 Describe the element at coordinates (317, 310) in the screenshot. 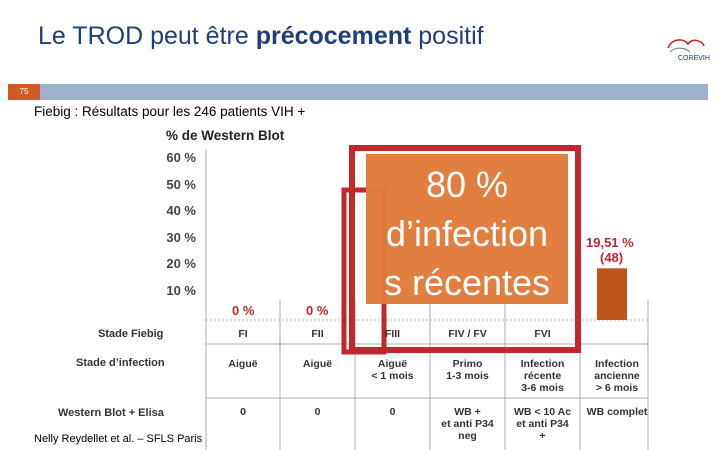

I see `value-label-fii: 0 %` at that location.